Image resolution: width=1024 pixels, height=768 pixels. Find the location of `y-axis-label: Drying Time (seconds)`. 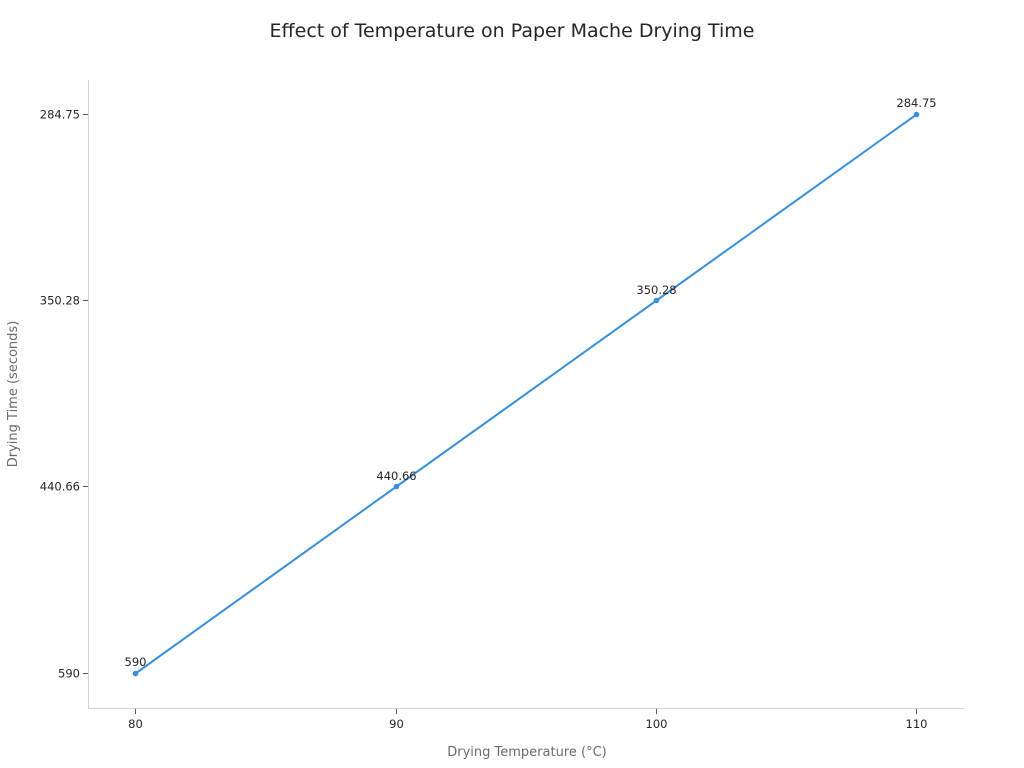

y-axis-label: Drying Time (seconds) is located at coordinates (13, 394).